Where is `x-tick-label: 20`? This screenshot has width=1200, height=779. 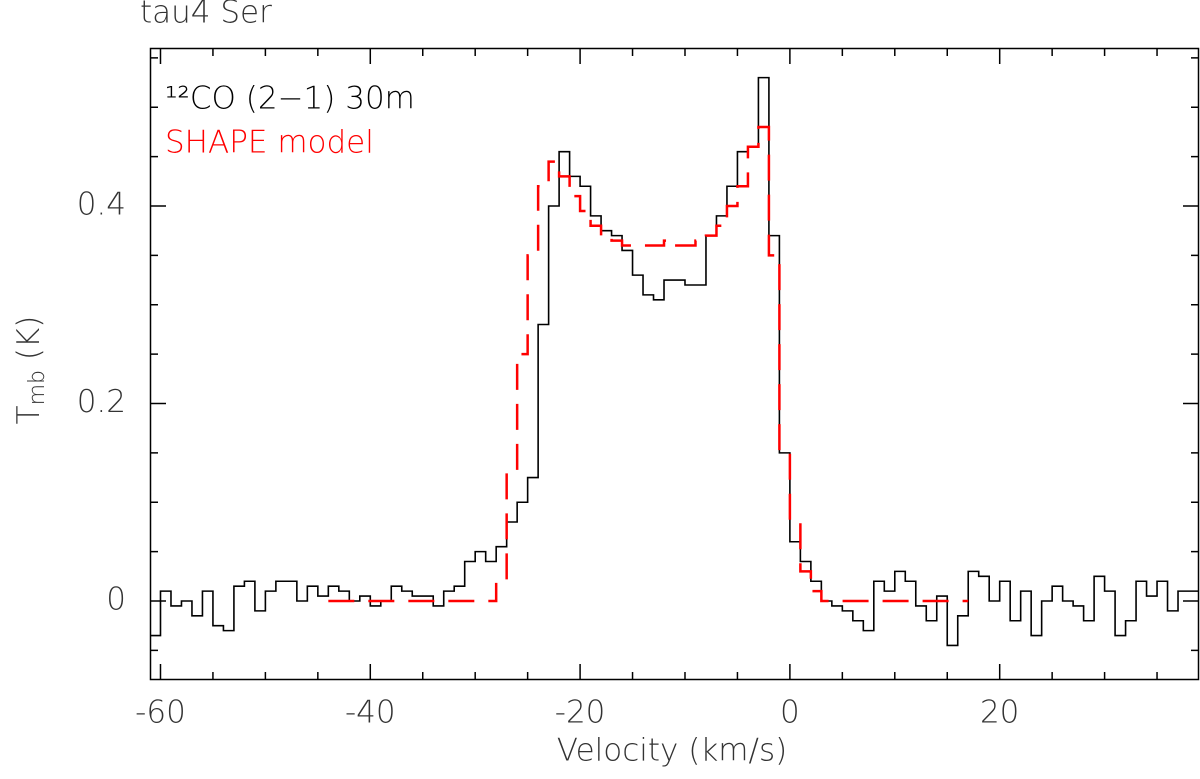
x-tick-label: 20 is located at coordinates (999, 713).